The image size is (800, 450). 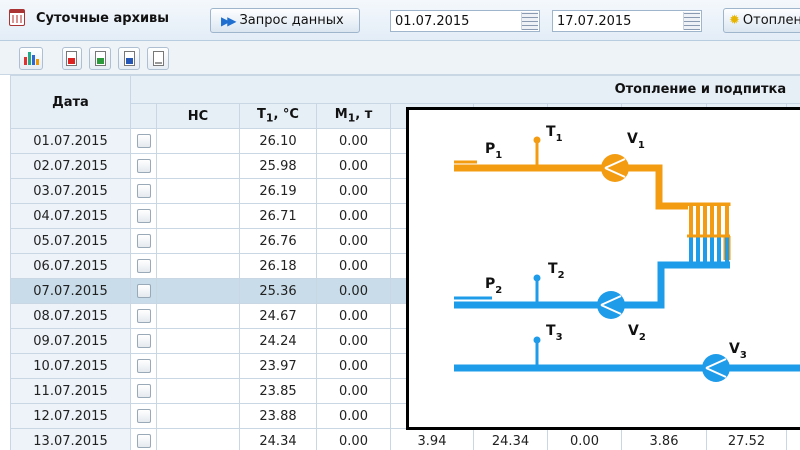 I want to click on cell-date: 01.07.2015, so click(x=70, y=141).